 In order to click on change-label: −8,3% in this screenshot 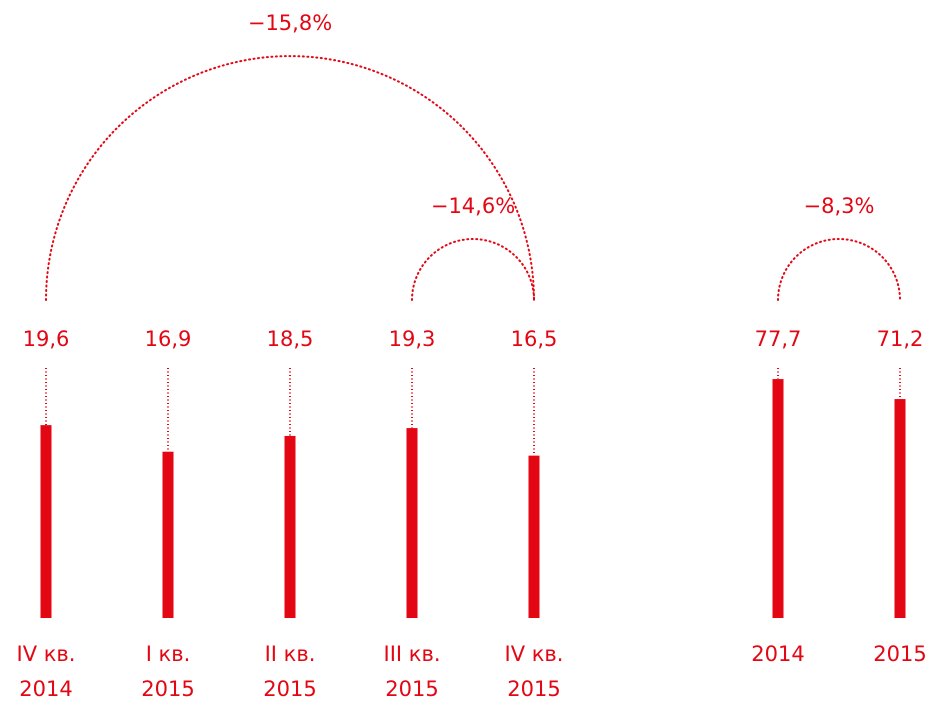, I will do `click(839, 206)`.